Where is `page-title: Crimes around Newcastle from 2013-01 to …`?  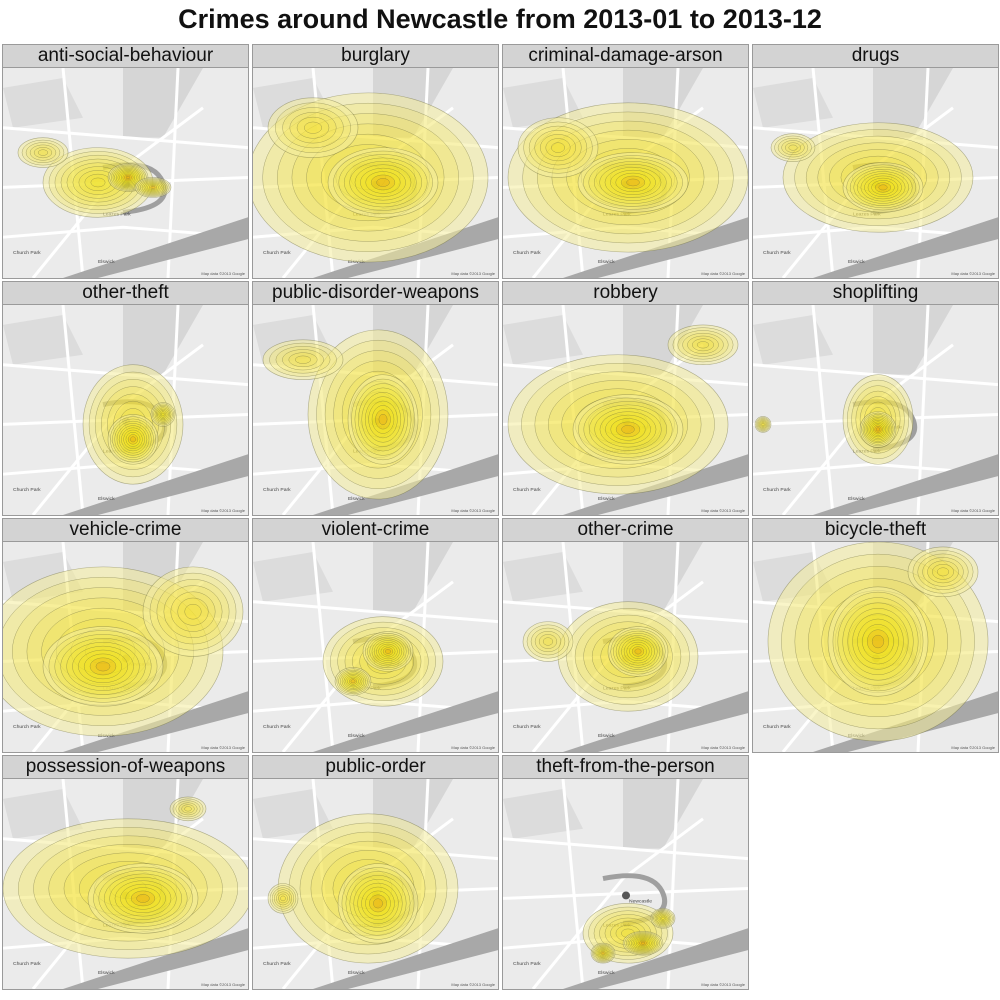 page-title: Crimes around Newcastle from 2013-01 to … is located at coordinates (500, 19).